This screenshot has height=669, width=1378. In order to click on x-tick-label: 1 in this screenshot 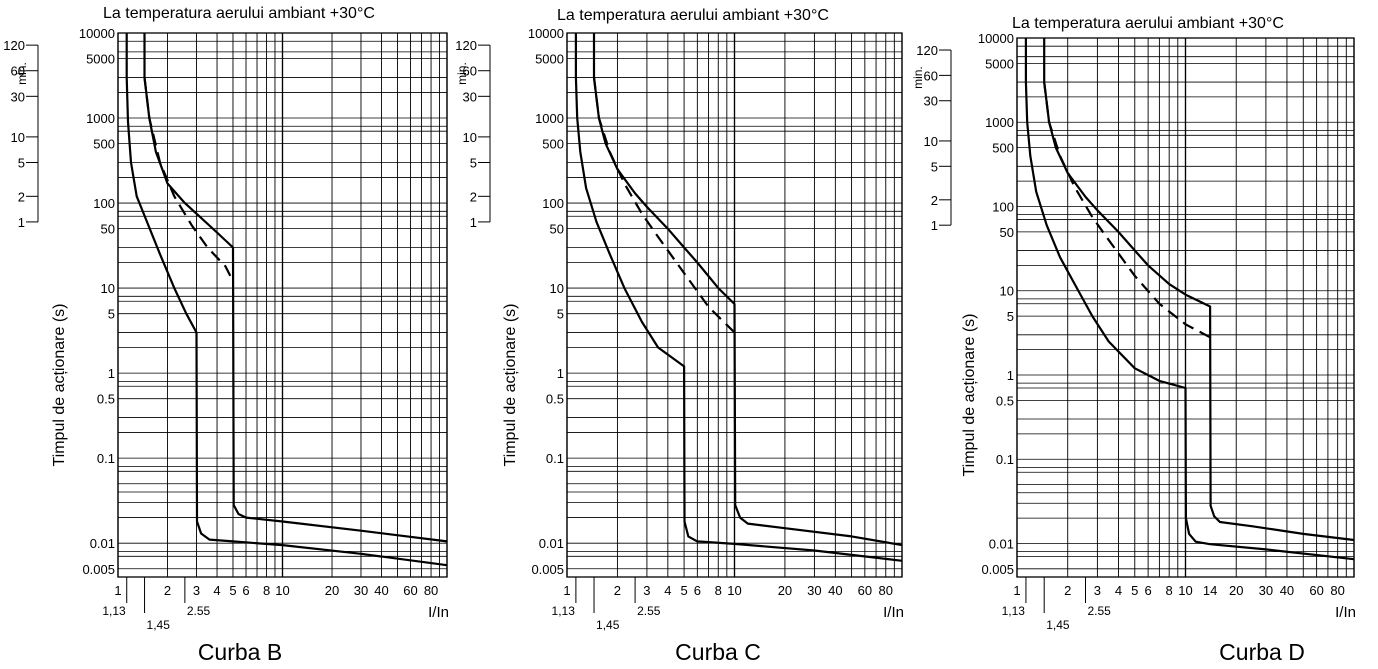, I will do `click(566, 590)`.